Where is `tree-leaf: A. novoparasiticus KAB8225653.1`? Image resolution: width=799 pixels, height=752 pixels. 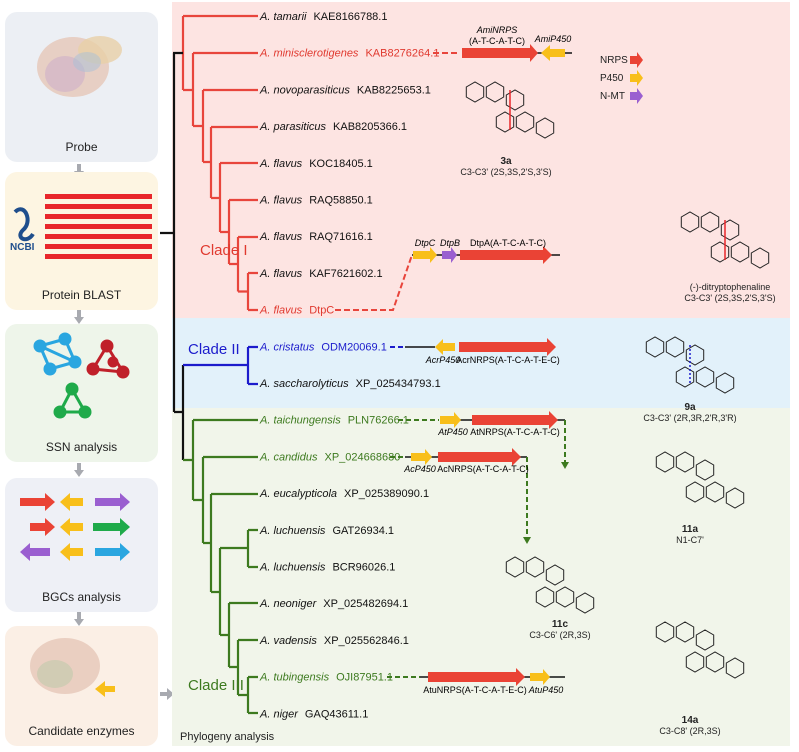 tree-leaf: A. novoparasiticus KAB8225653.1 is located at coordinates (345, 90).